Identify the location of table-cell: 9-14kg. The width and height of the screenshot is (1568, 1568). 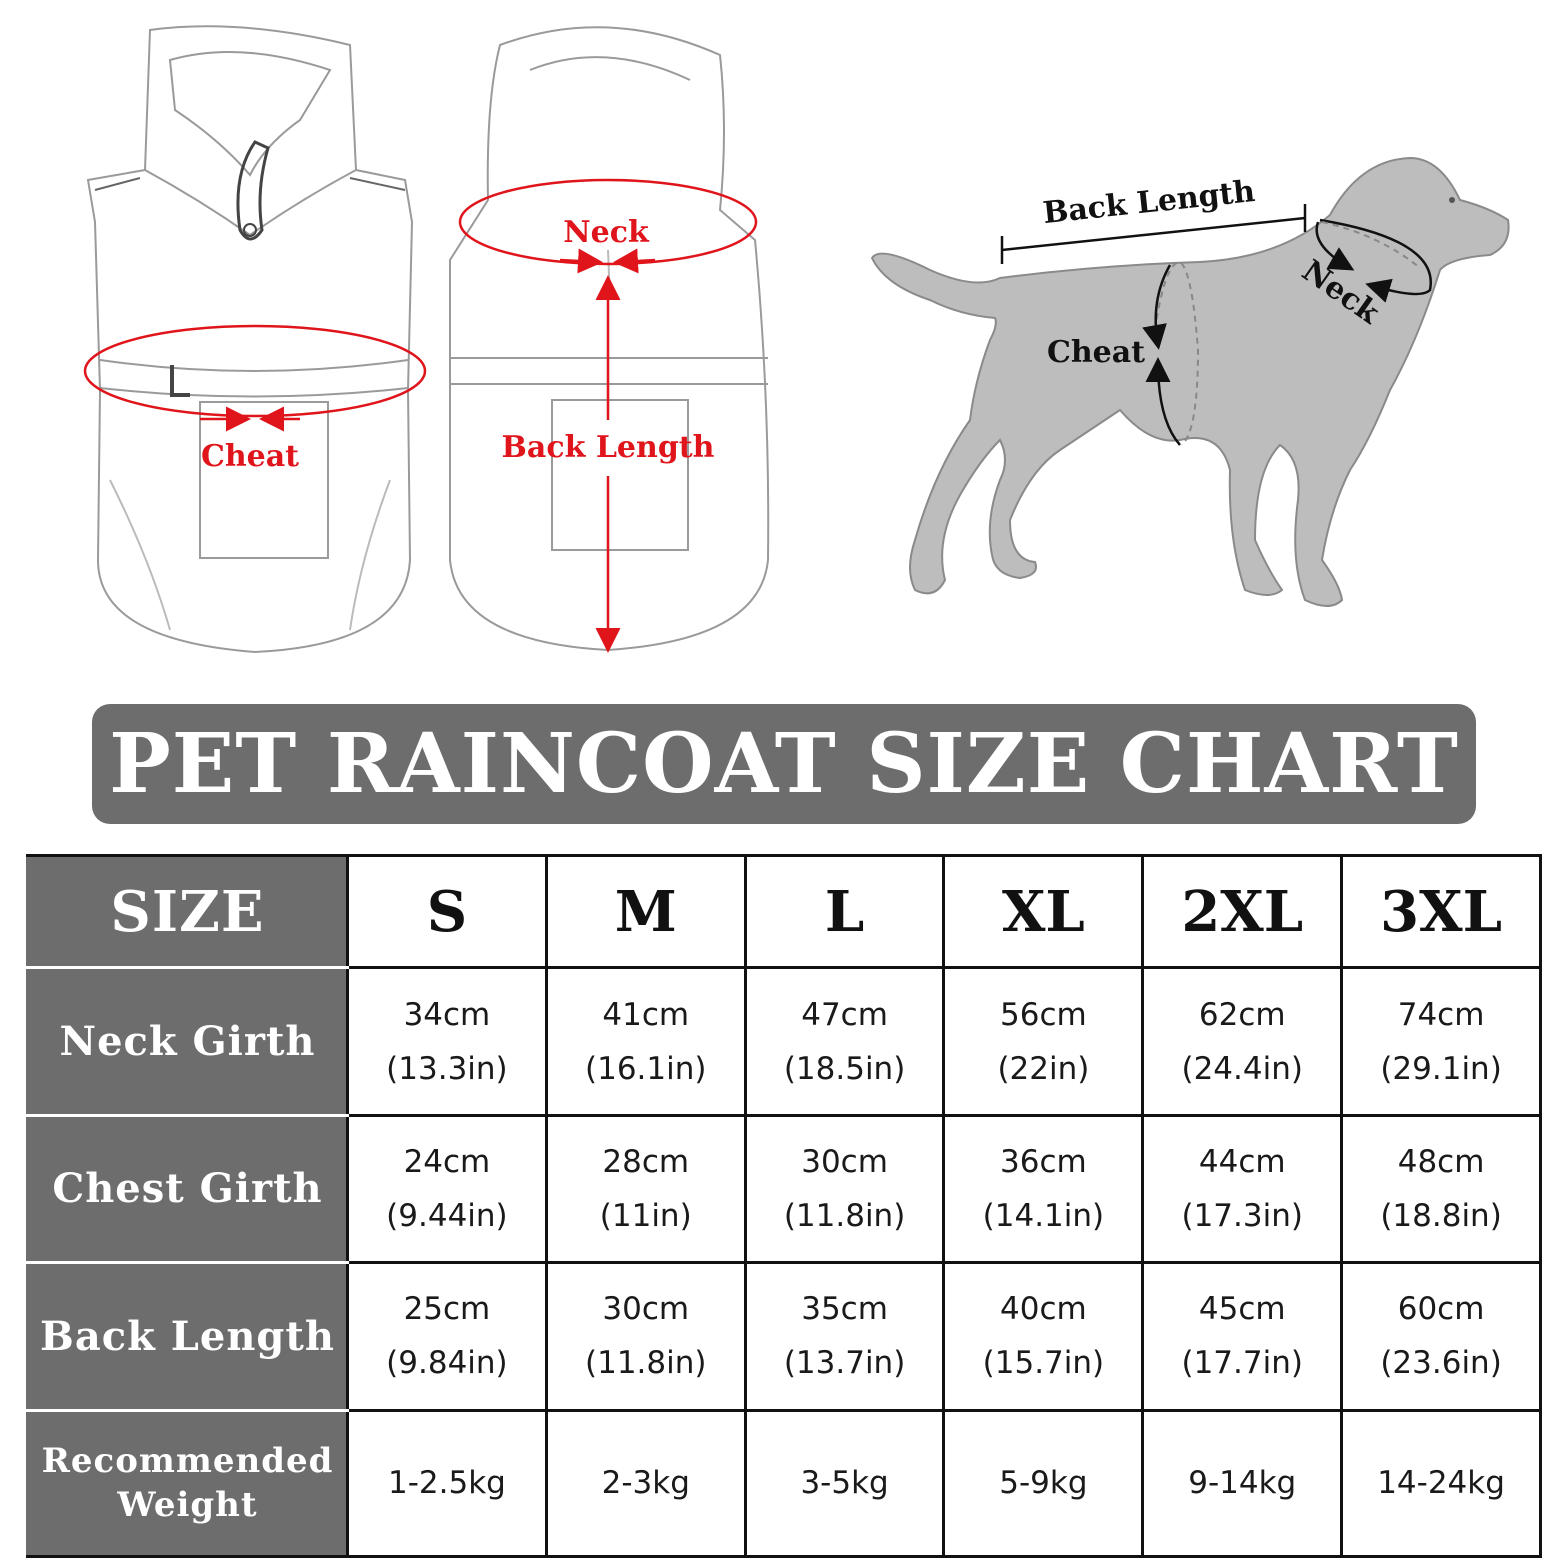
(1242, 1483).